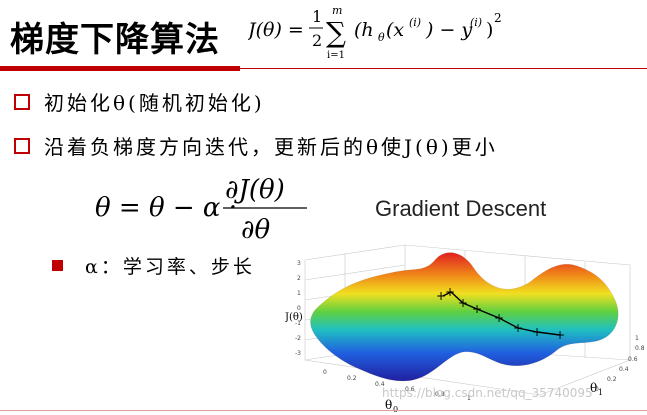  What do you see at coordinates (170, 267) in the screenshot?
I see `sub-bullet-text: α：学习率、步长` at bounding box center [170, 267].